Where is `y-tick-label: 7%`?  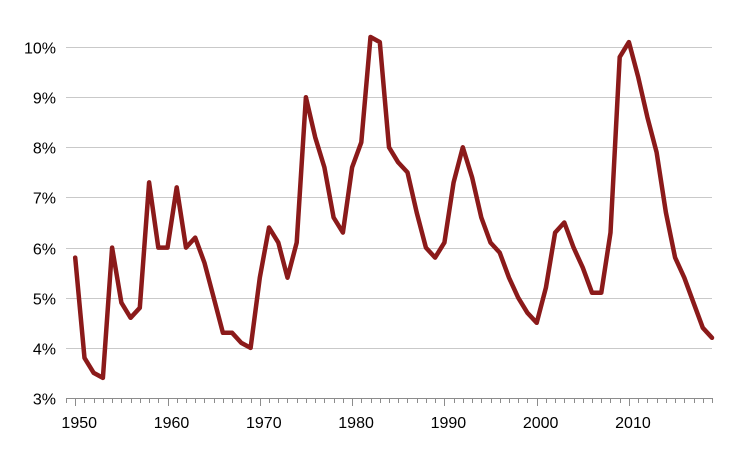
y-tick-label: 7% is located at coordinates (44, 199).